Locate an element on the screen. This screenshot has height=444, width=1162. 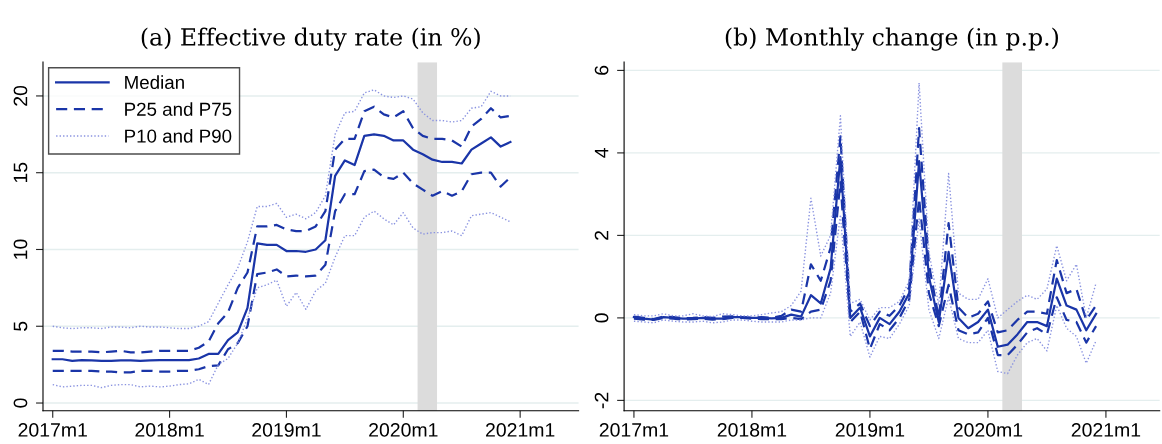
legend-label: P25 and P75 is located at coordinates (178, 109).